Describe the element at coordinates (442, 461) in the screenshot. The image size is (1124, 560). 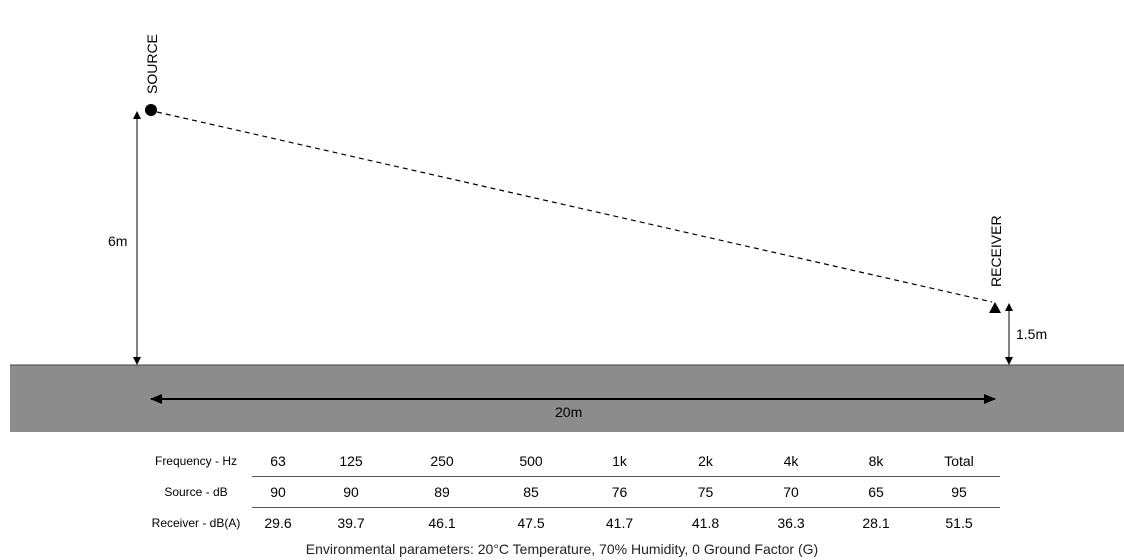
I see `table-cell: 250` at that location.